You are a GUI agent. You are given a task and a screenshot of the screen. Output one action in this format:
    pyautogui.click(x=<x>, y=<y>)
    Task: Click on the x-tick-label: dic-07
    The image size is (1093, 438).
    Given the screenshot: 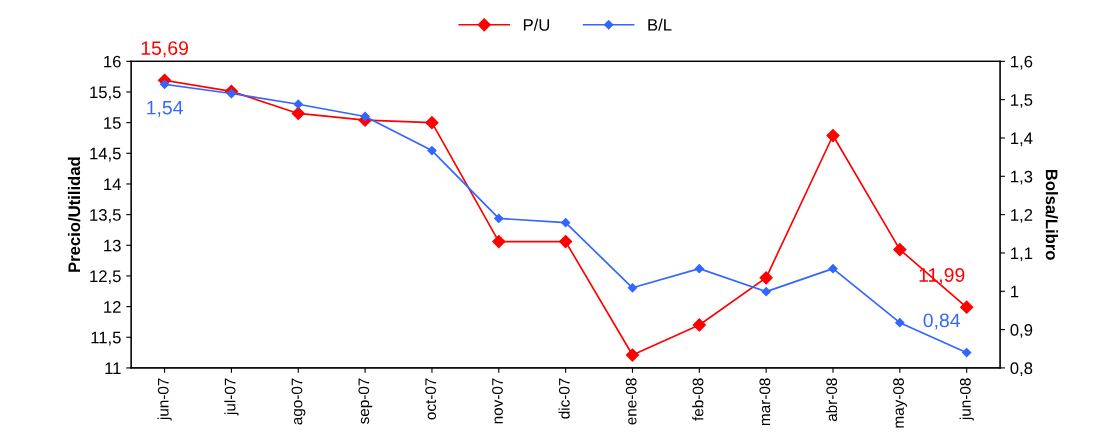 What is the action you would take?
    pyautogui.click(x=564, y=398)
    